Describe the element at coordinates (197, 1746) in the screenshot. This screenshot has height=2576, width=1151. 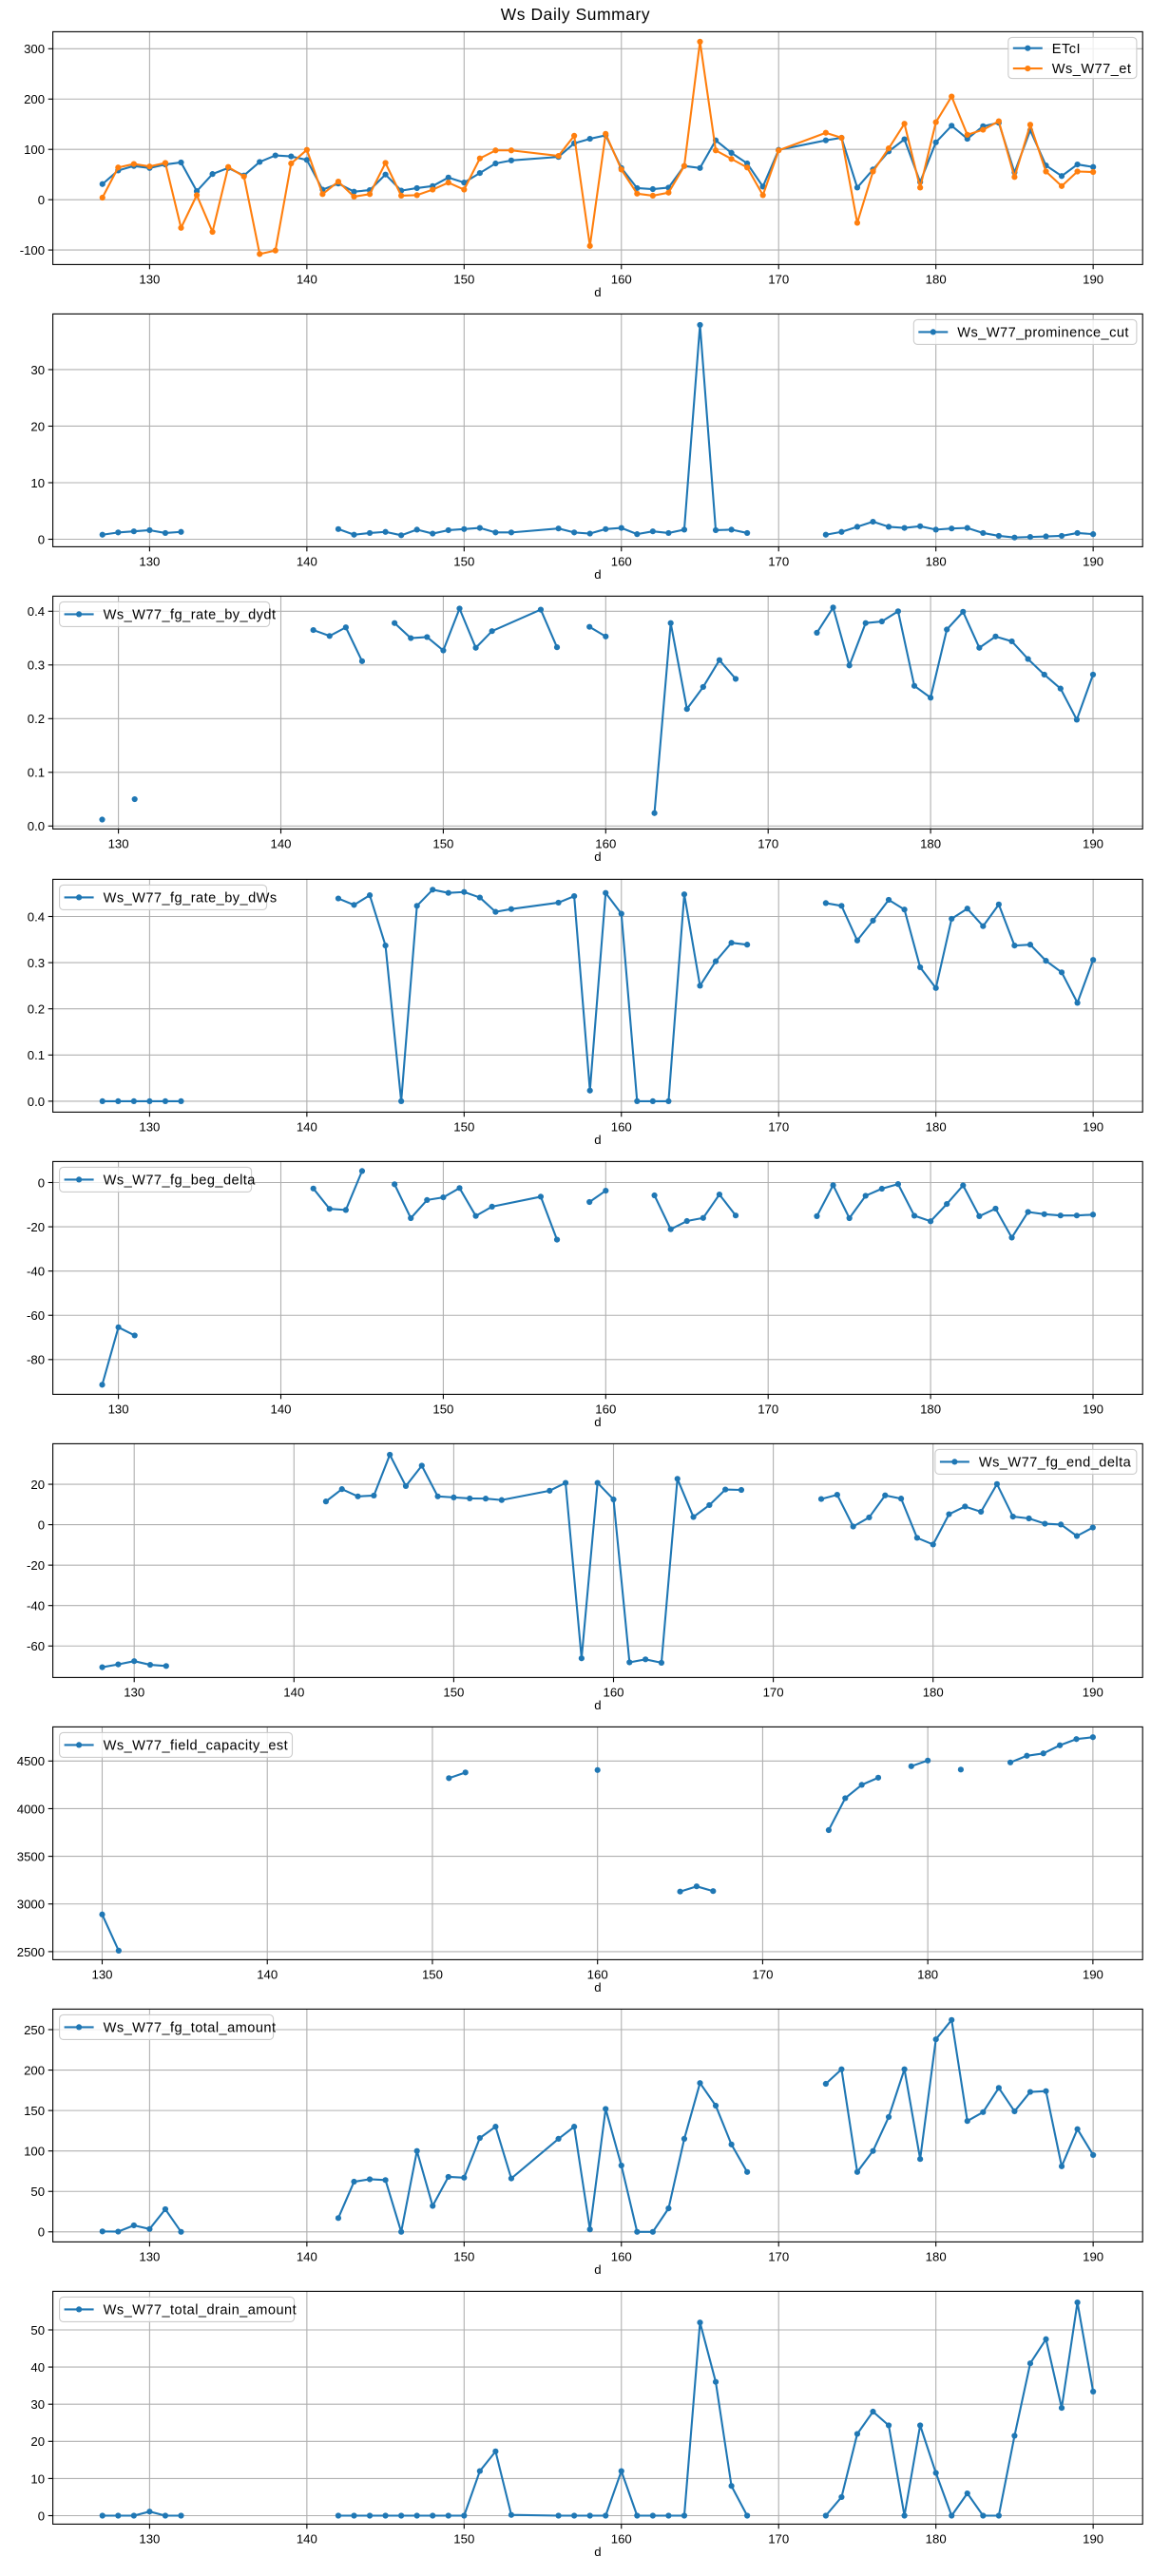
I see `svg-text: Ws_W77_field_capacity_est` at that location.